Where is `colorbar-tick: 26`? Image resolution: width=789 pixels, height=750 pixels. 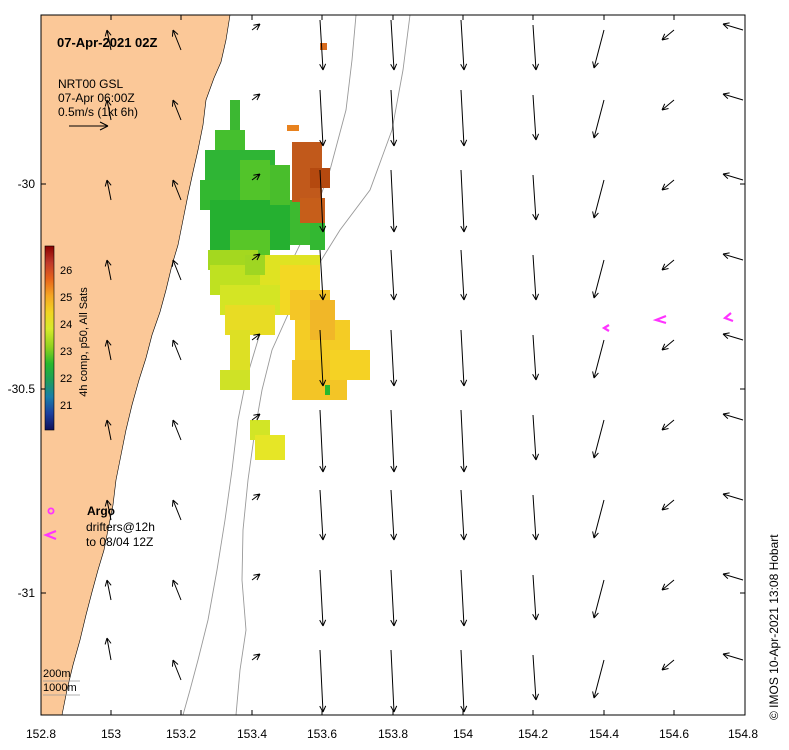 colorbar-tick: 26 is located at coordinates (66, 271).